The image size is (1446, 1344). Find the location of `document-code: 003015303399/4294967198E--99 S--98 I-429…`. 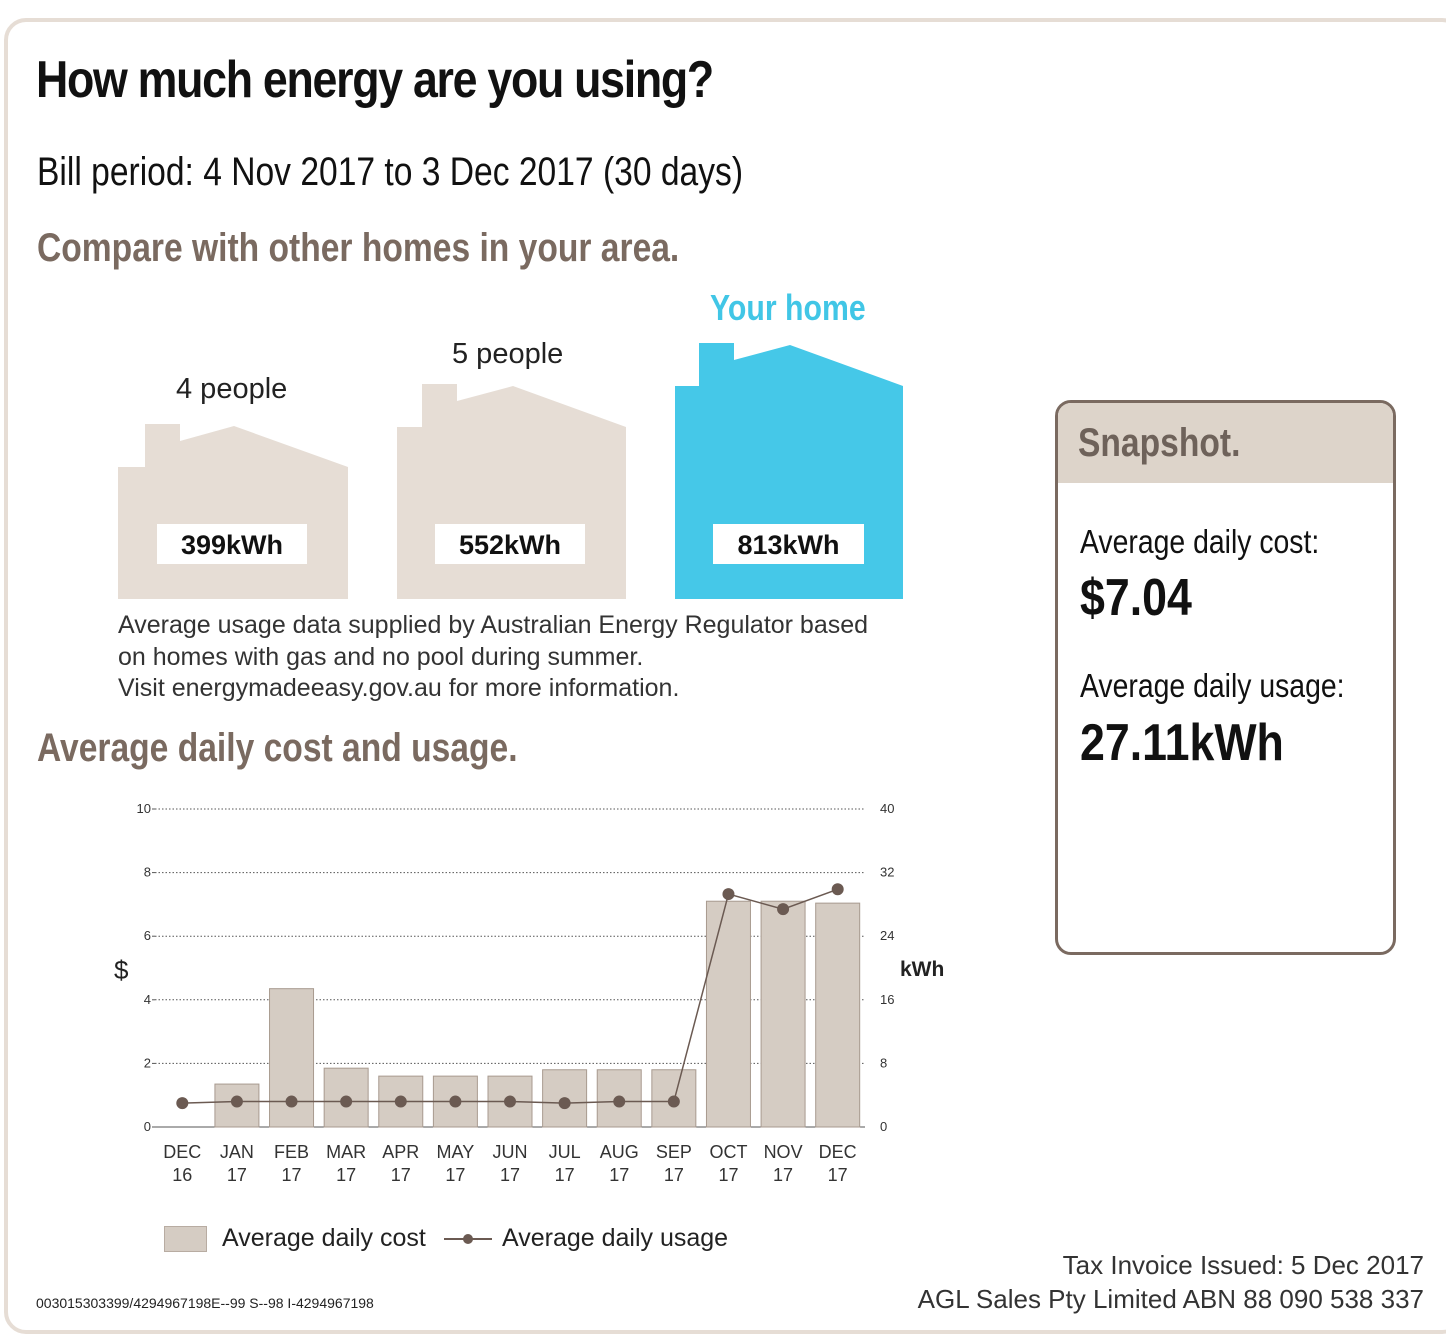

document-code: 003015303399/4294967198E--99 S--98 I-429… is located at coordinates (205, 1303).